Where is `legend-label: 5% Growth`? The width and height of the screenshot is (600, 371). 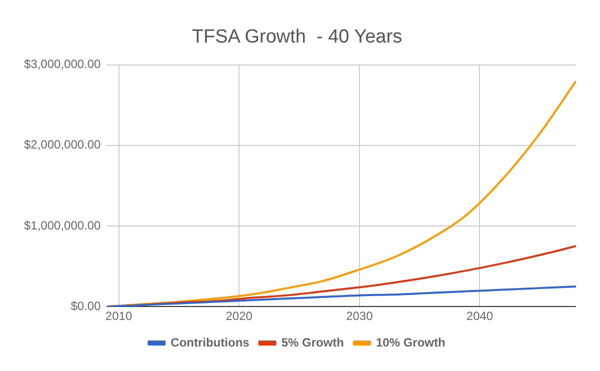
legend-label: 5% Growth is located at coordinates (312, 342).